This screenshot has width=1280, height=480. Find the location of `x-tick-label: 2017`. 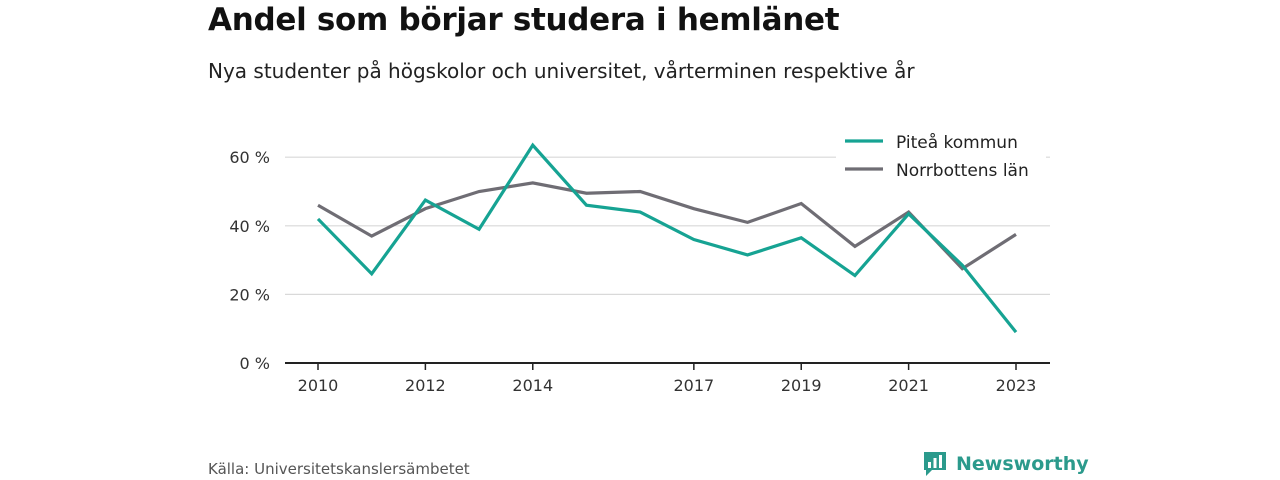

x-tick-label: 2017 is located at coordinates (693, 385).